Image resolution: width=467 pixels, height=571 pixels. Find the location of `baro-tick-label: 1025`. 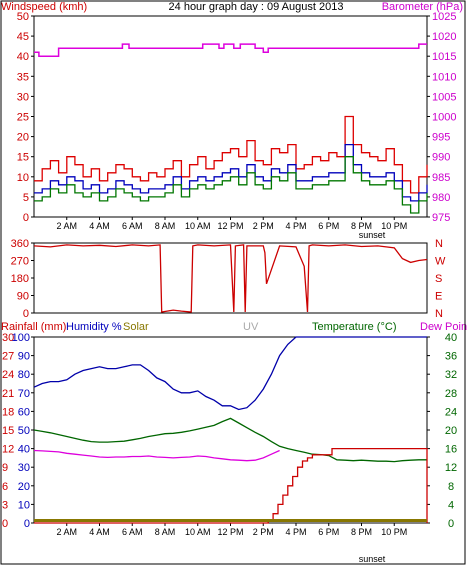

baro-tick-label: 1025 is located at coordinates (444, 17).